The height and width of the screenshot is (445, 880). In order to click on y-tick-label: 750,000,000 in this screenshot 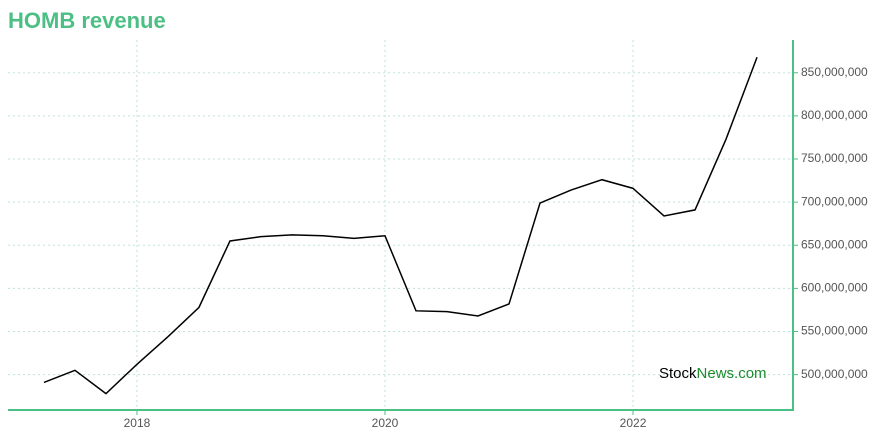, I will do `click(834, 158)`.